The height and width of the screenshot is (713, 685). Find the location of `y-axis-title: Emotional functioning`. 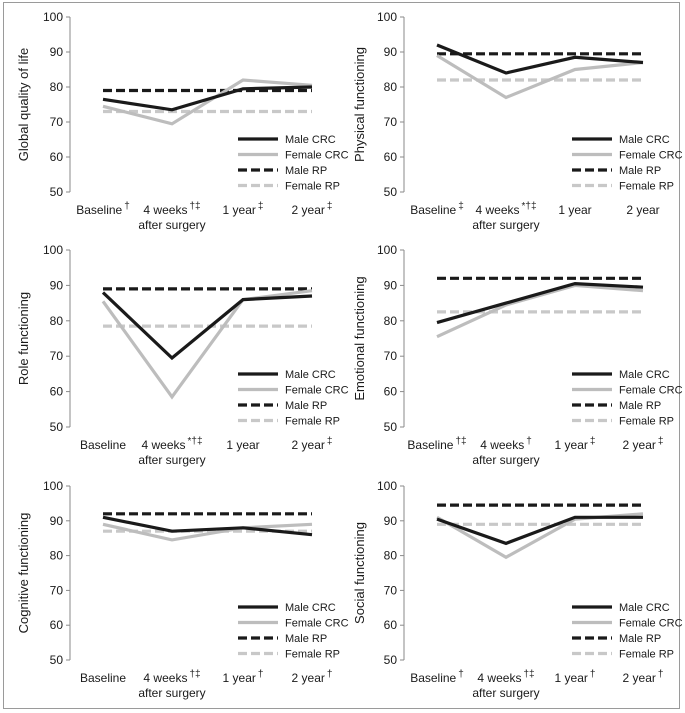

y-axis-title: Emotional functioning is located at coordinates (359, 338).